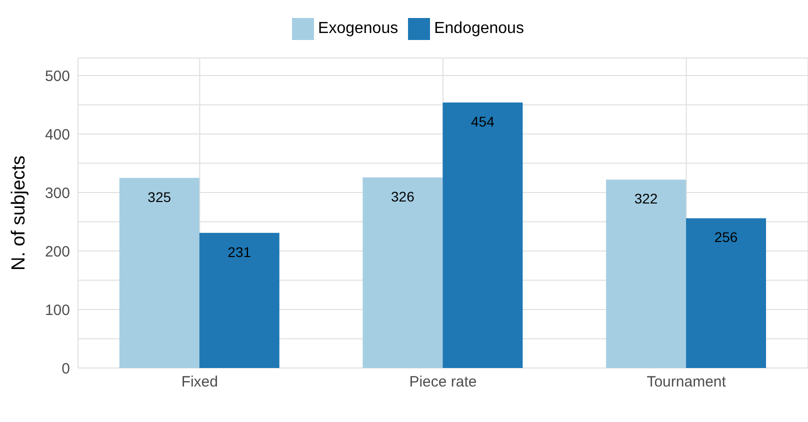 This screenshot has width=808, height=422. What do you see at coordinates (57, 251) in the screenshot?
I see `y-tick-label: 200` at bounding box center [57, 251].